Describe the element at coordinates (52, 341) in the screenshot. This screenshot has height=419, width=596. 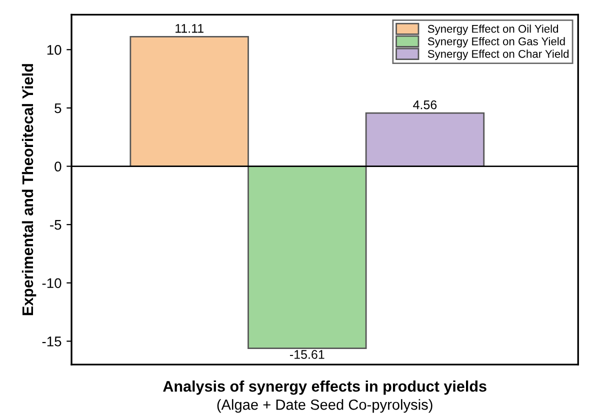
I see `y-tick-label: -15` at that location.